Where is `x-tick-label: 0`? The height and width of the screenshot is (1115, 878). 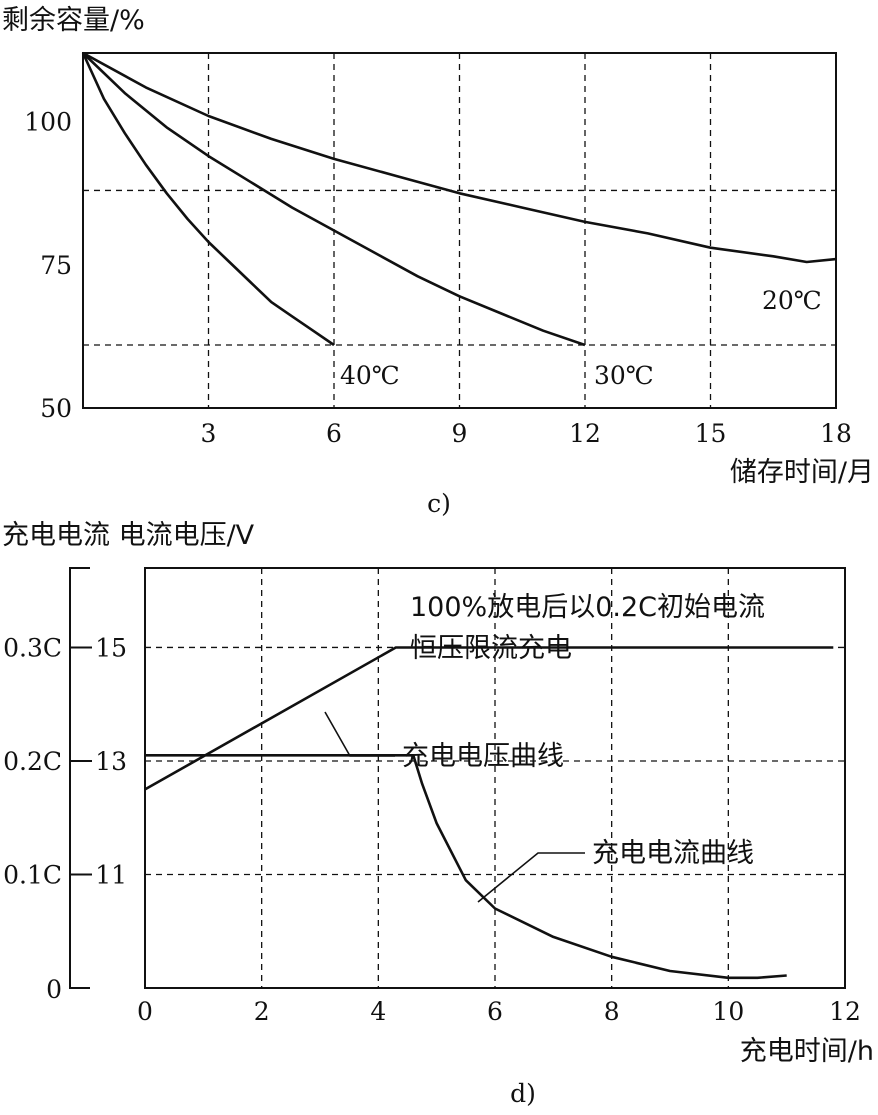
x-tick-label: 0 is located at coordinates (145, 1011).